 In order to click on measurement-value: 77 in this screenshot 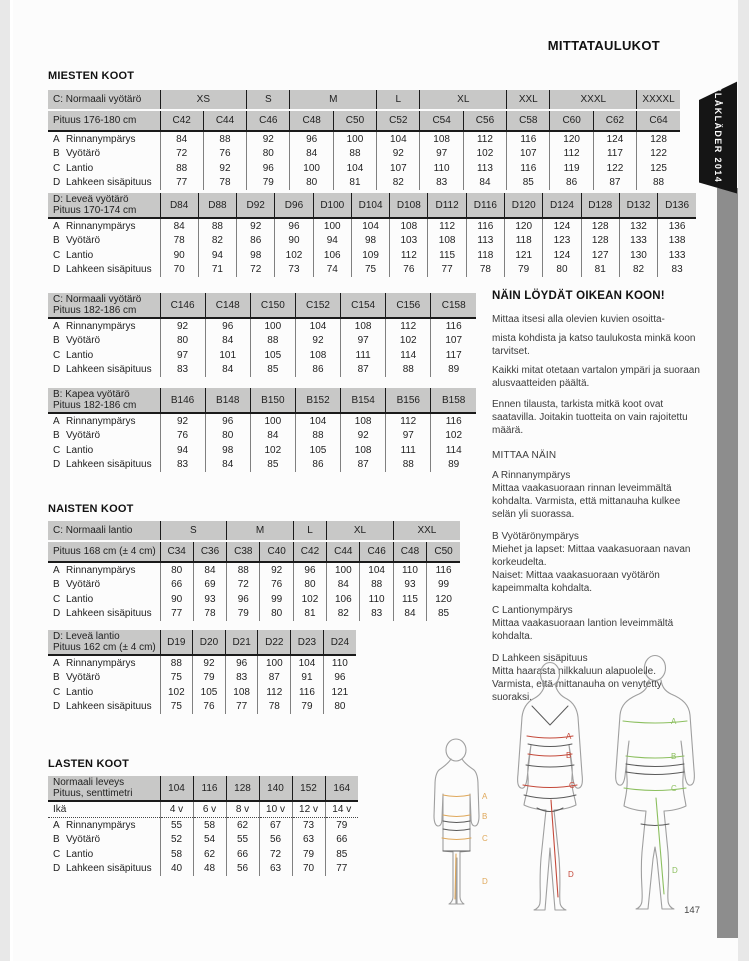, I will do `click(181, 182)`.